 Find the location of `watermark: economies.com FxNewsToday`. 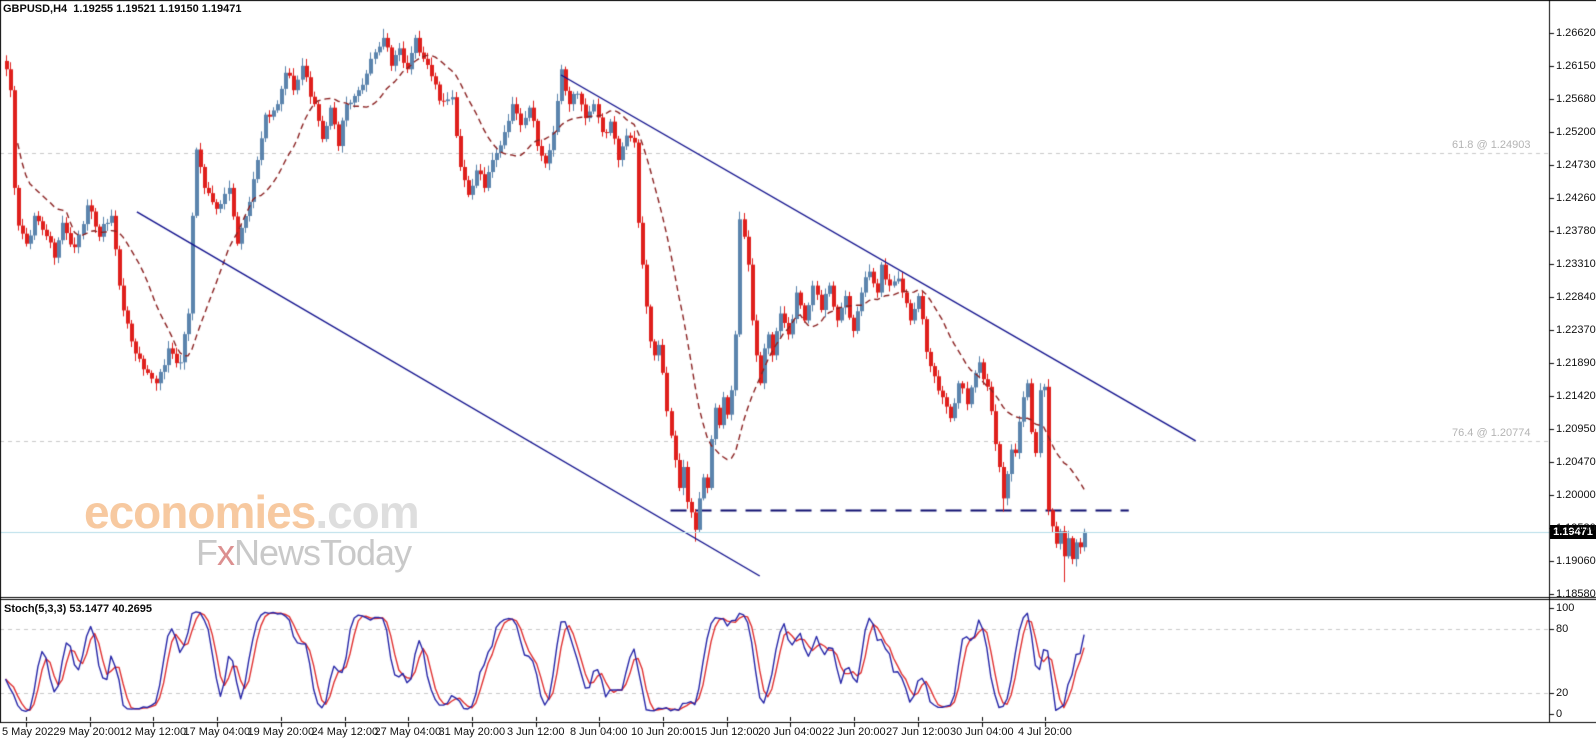

watermark: economies.com FxNewsToday is located at coordinates (294, 530).